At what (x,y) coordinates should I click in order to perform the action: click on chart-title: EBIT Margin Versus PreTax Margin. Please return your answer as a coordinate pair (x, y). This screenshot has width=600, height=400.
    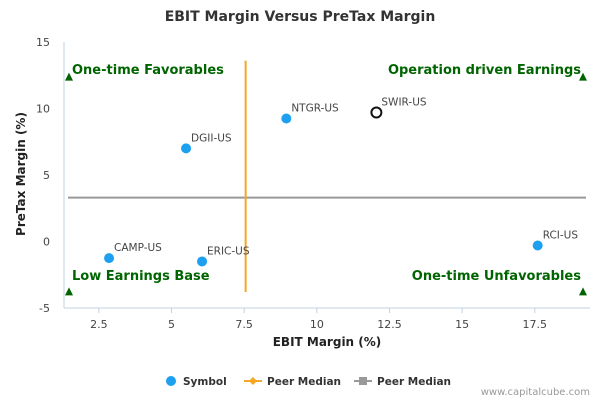
    Looking at the image, I should click on (300, 17).